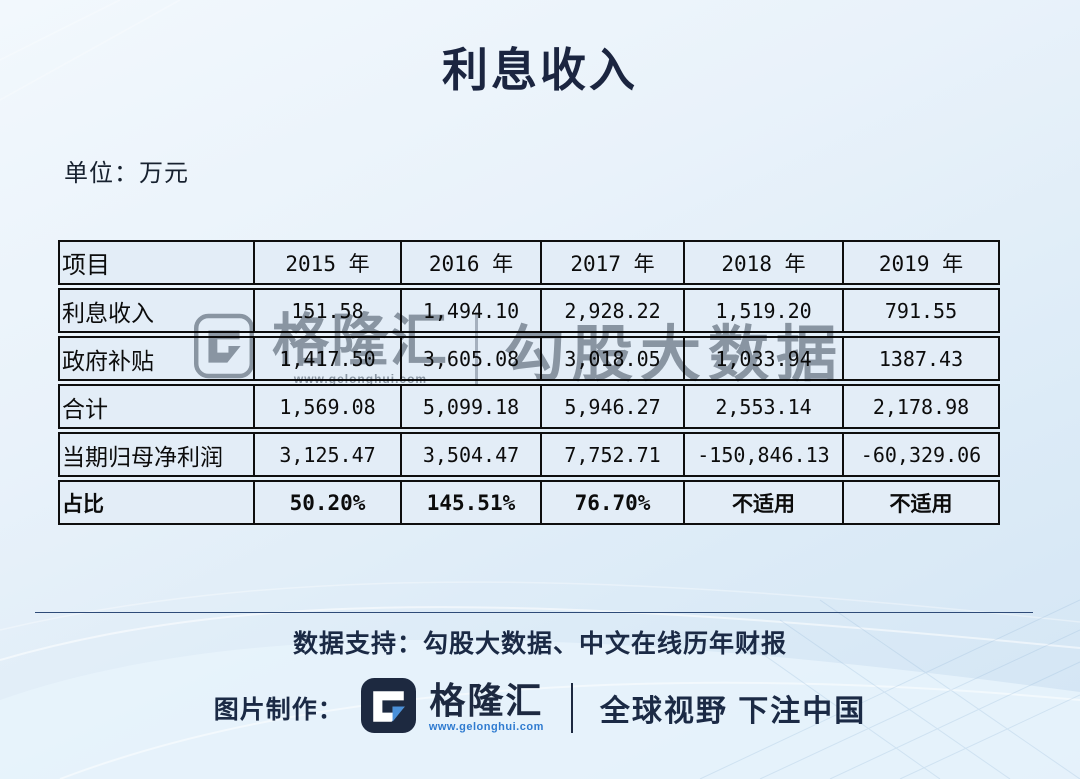 This screenshot has height=779, width=1080. Describe the element at coordinates (920, 406) in the screenshot. I see `table-cell: 2,178.98` at that location.